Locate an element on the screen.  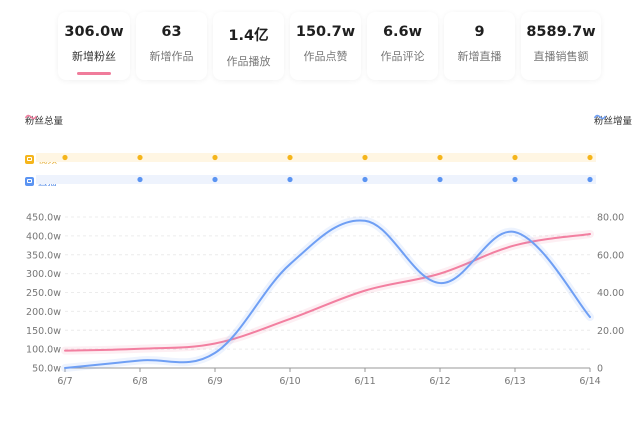
stat-works-likes: 150.7w 作品点赞 is located at coordinates (325, 46).